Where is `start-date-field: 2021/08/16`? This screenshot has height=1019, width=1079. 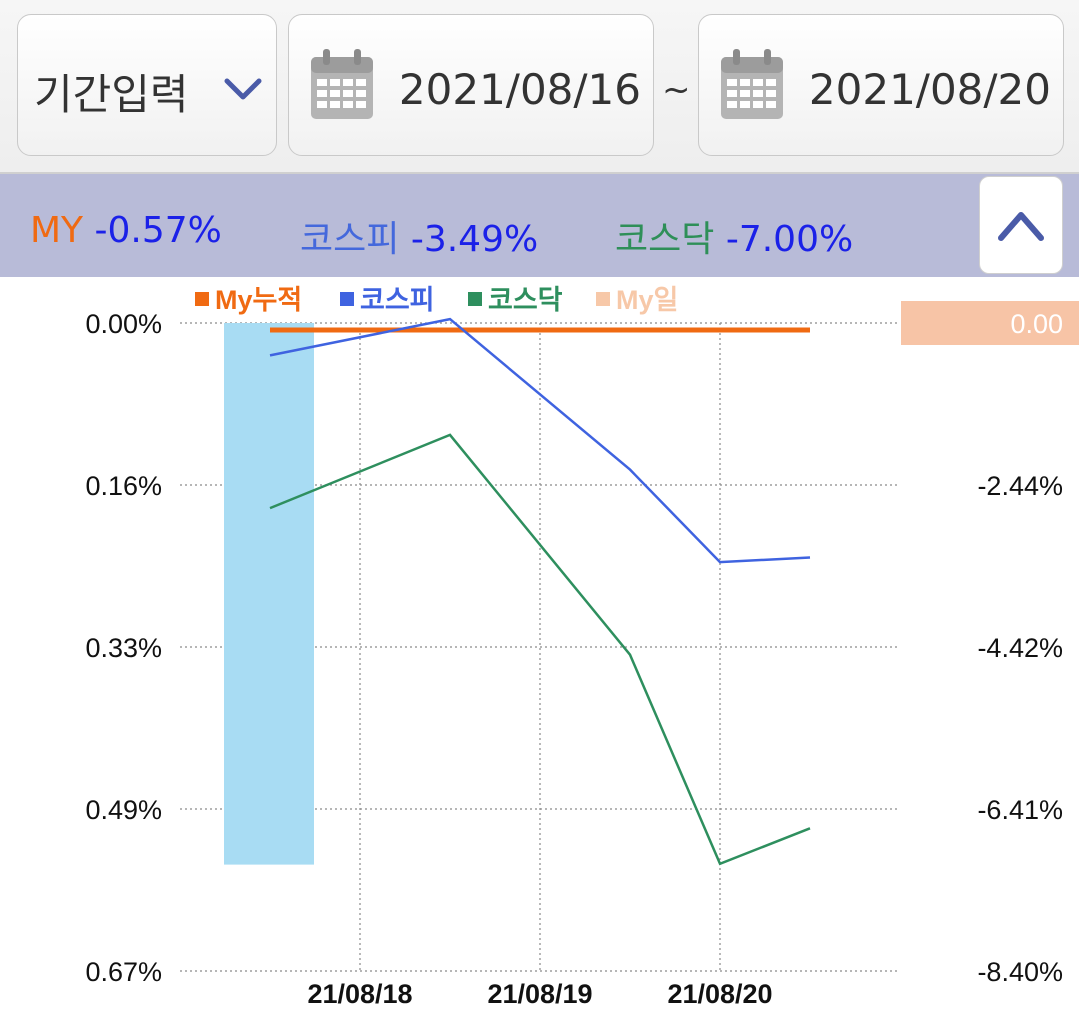
start-date-field: 2021/08/16 is located at coordinates (471, 85).